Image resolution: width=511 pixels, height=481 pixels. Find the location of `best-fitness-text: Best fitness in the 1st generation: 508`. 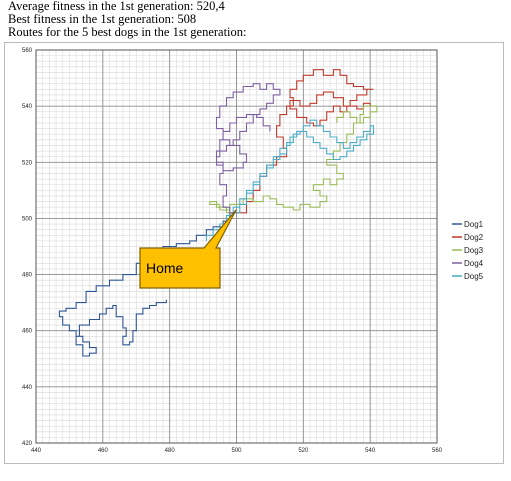

best-fitness-text: Best fitness in the 1st generation: 508 is located at coordinates (102, 19).